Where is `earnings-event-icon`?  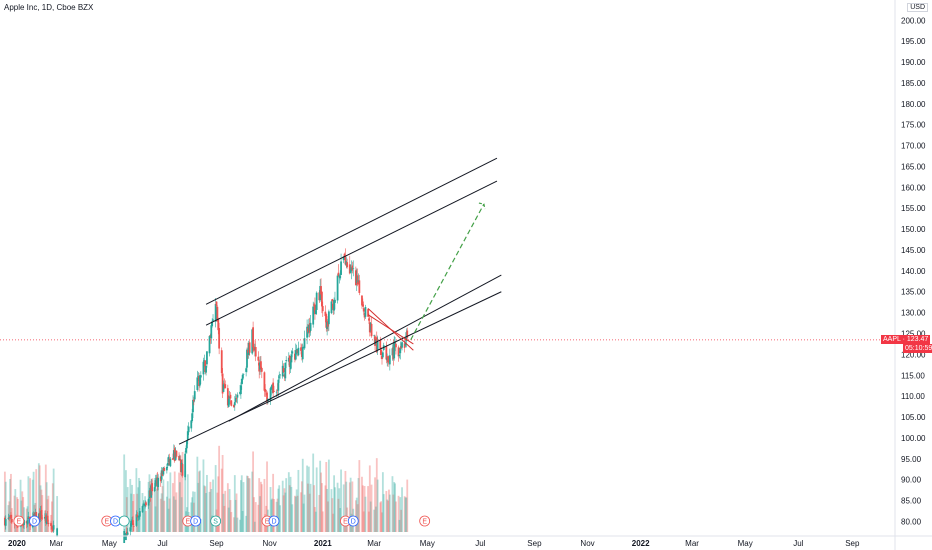
earnings-event-icon is located at coordinates (19, 521).